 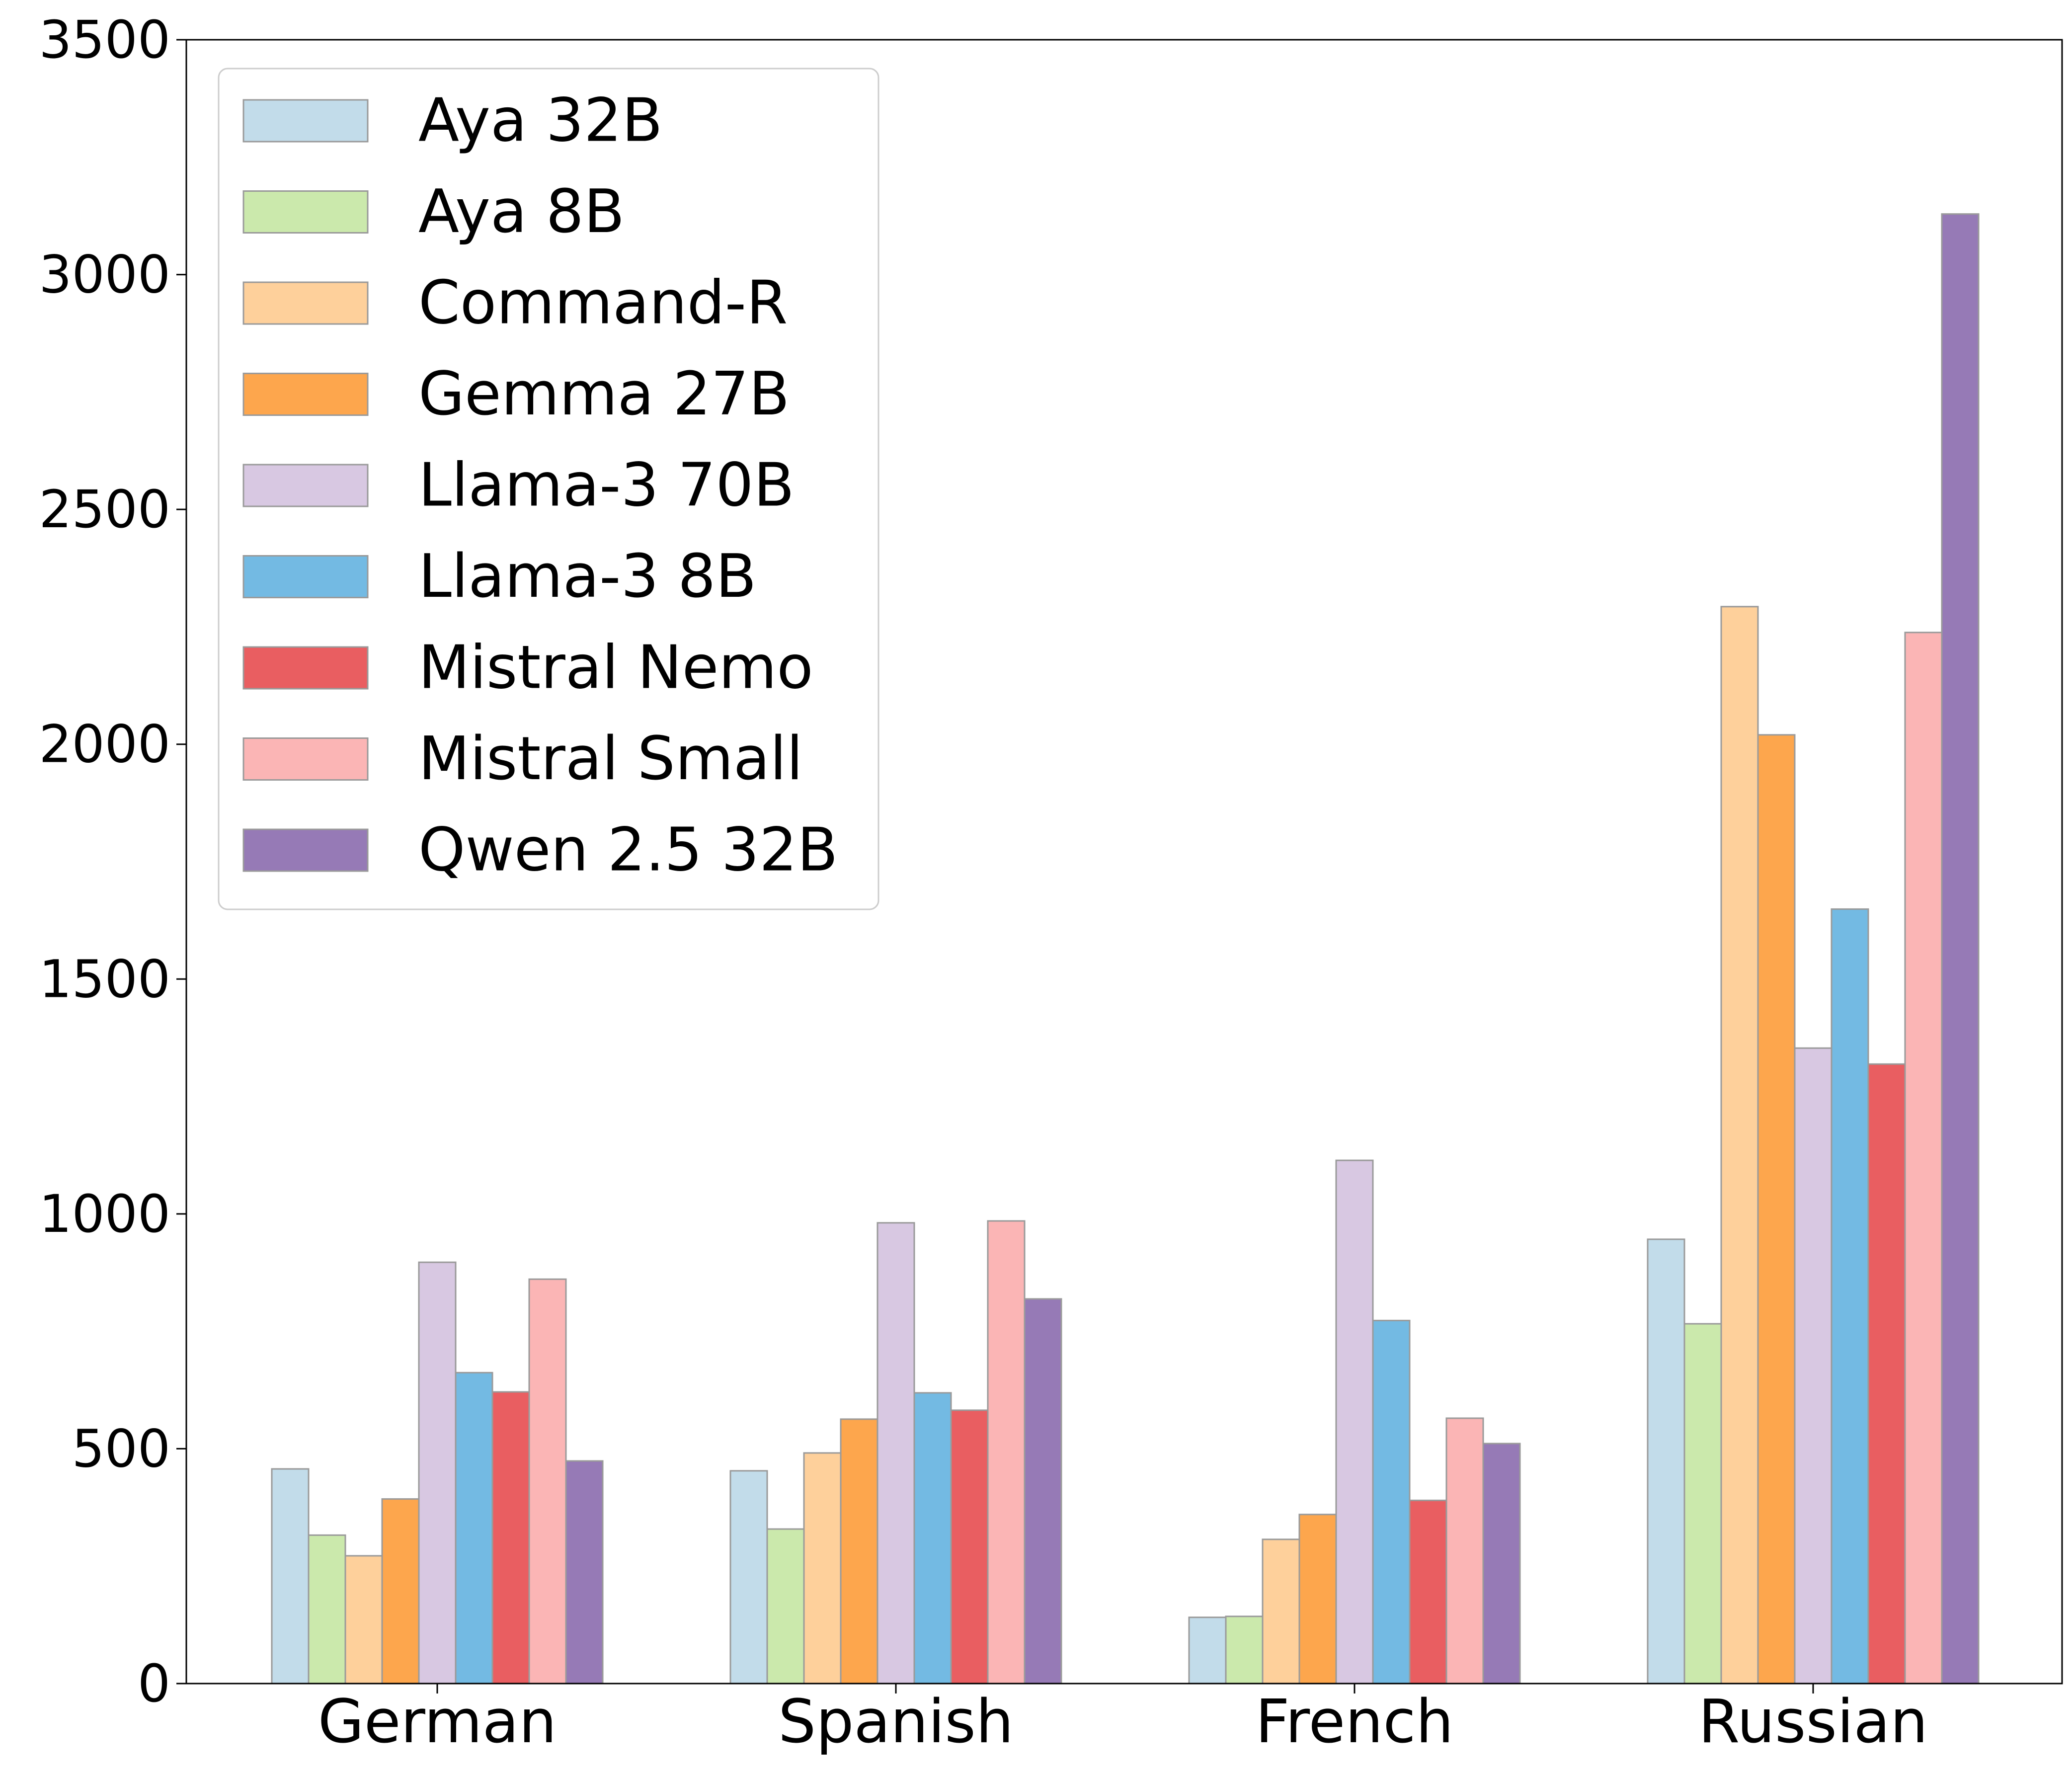 I want to click on bar-mistral-small-spanish, so click(x=1006, y=1452).